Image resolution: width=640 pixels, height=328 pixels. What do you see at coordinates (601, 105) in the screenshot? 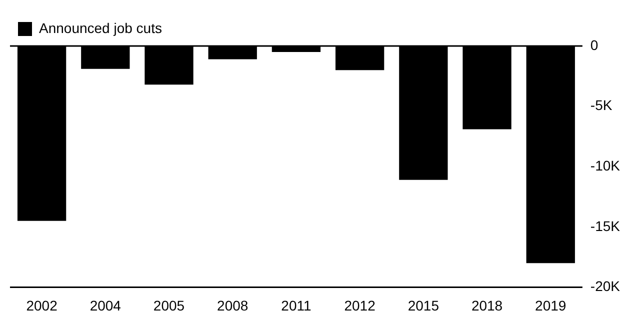
I see `y-tick-label: -5K` at bounding box center [601, 105].